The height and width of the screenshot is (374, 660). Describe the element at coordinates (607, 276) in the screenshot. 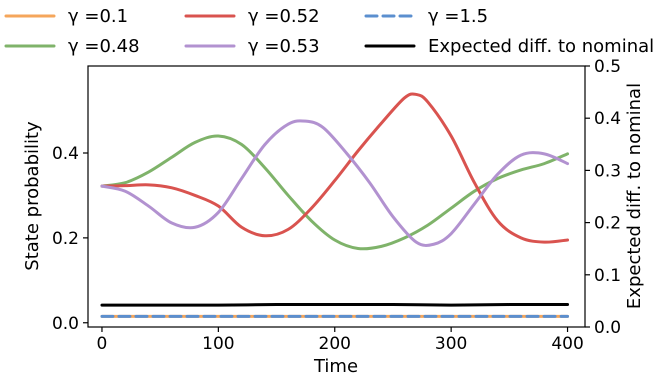

I see `y2-tick-label: 0.1` at that location.